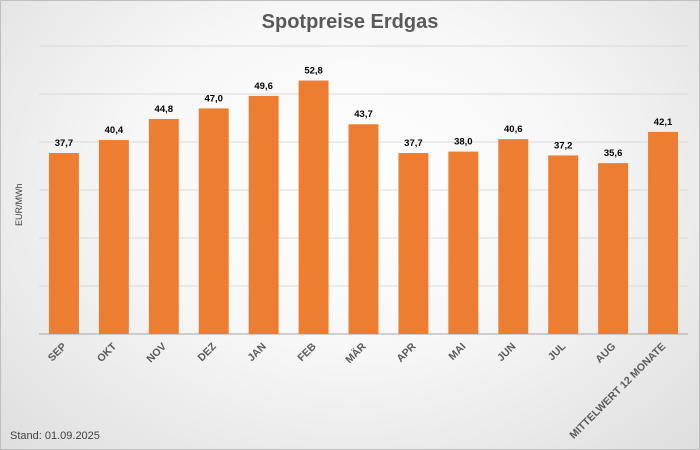 The width and height of the screenshot is (700, 450). I want to click on x-tick-label: MITTELWERT 12 MONATE, so click(617, 391).